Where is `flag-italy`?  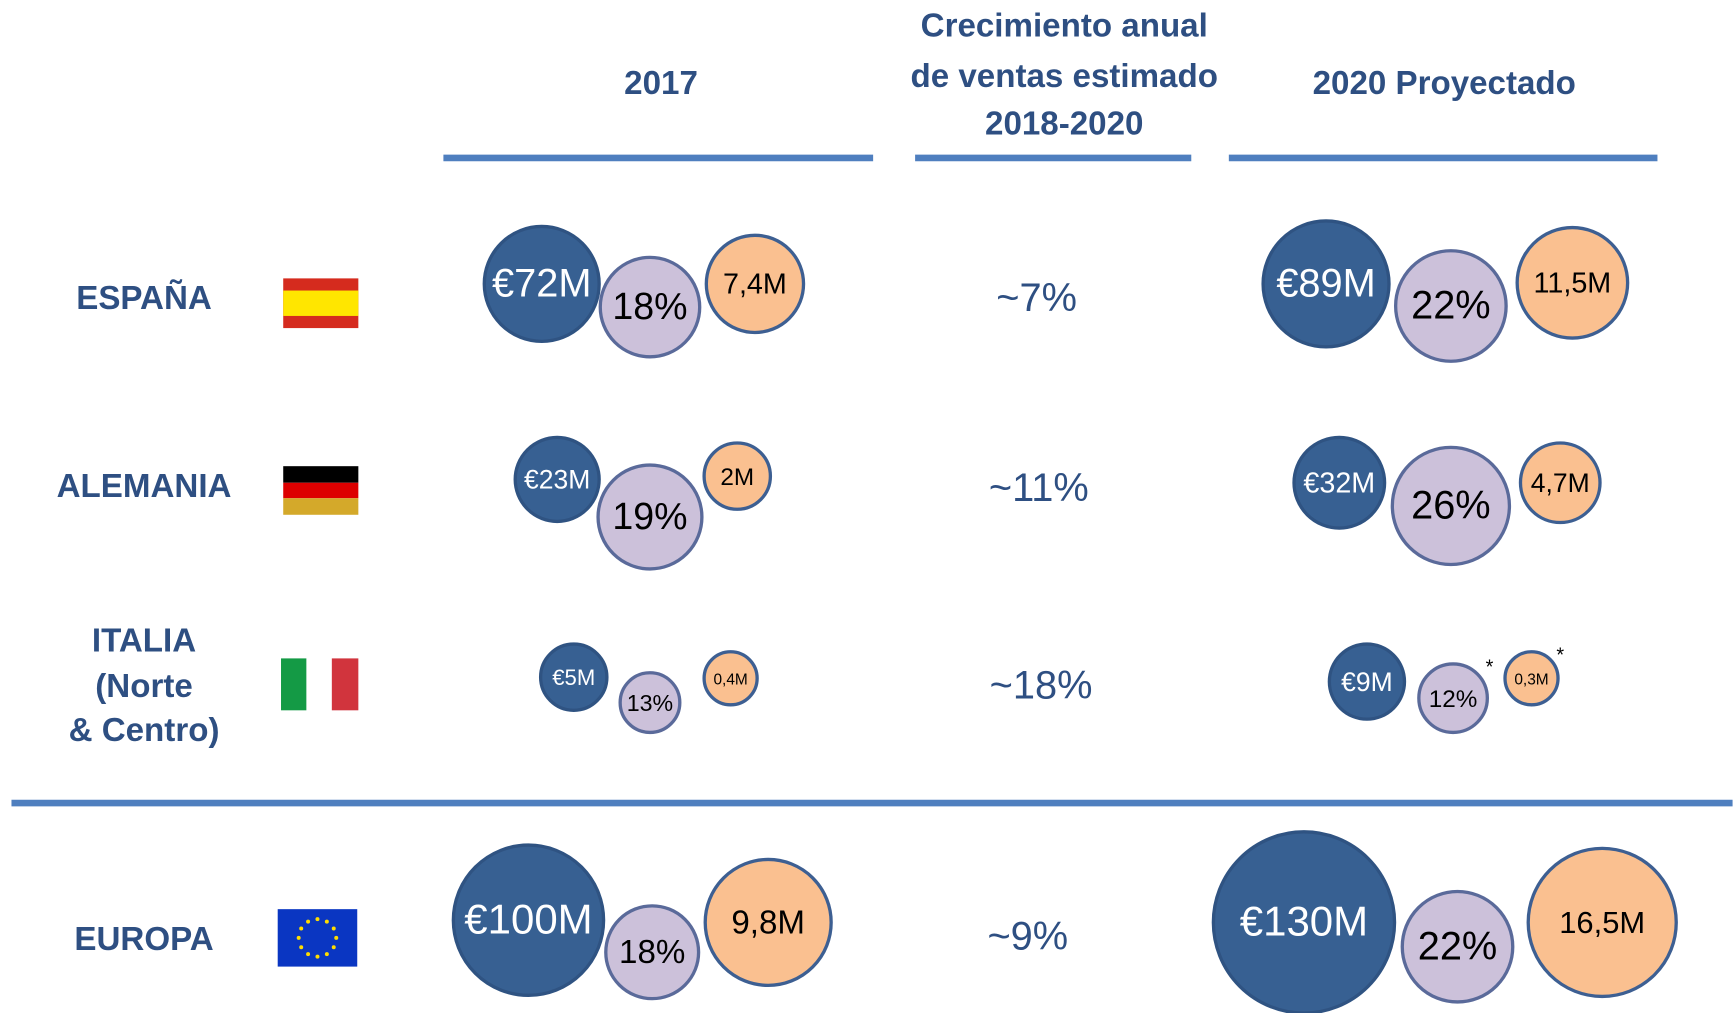
flag-italy is located at coordinates (320, 684).